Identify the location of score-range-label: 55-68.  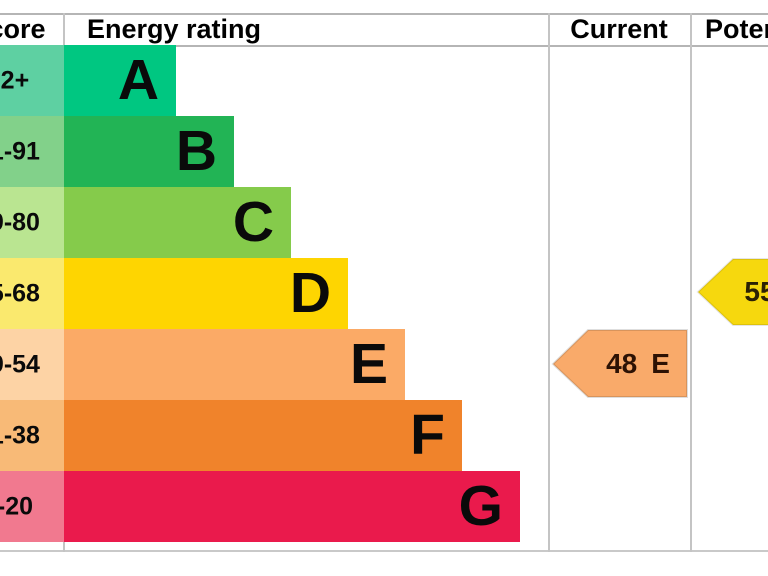
(20, 293).